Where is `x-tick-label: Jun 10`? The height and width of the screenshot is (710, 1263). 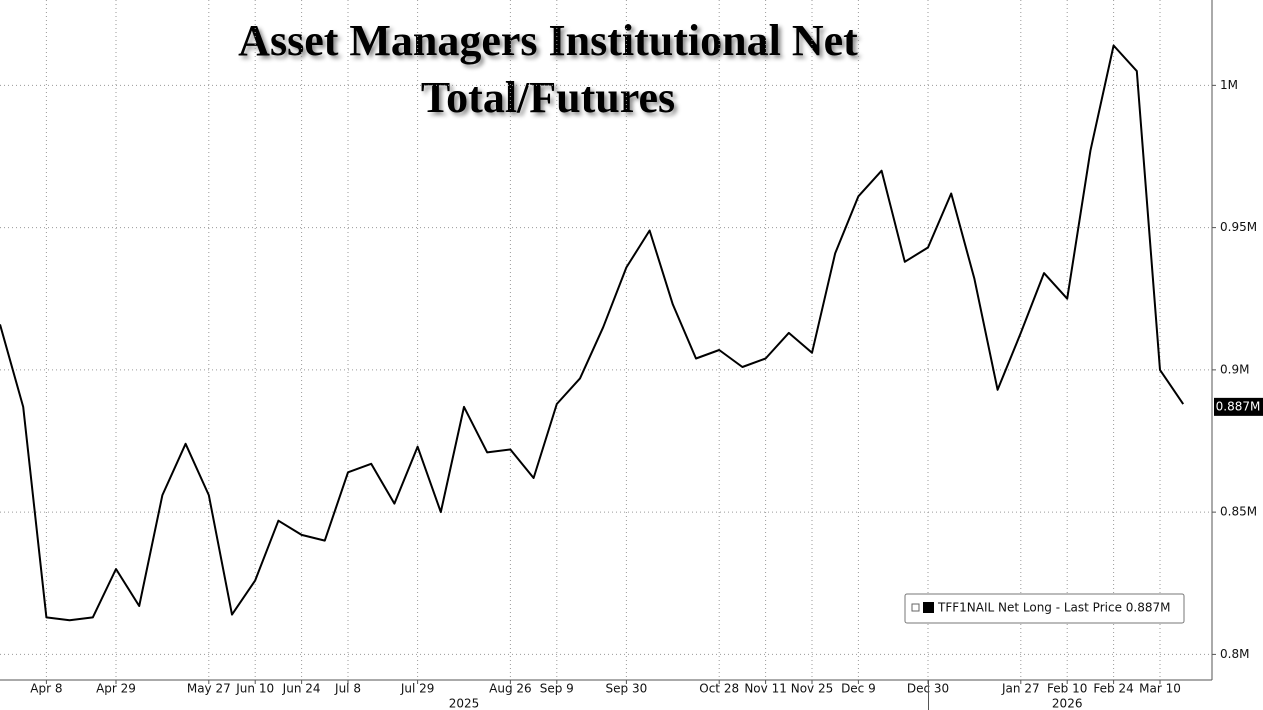 x-tick-label: Jun 10 is located at coordinates (254, 689).